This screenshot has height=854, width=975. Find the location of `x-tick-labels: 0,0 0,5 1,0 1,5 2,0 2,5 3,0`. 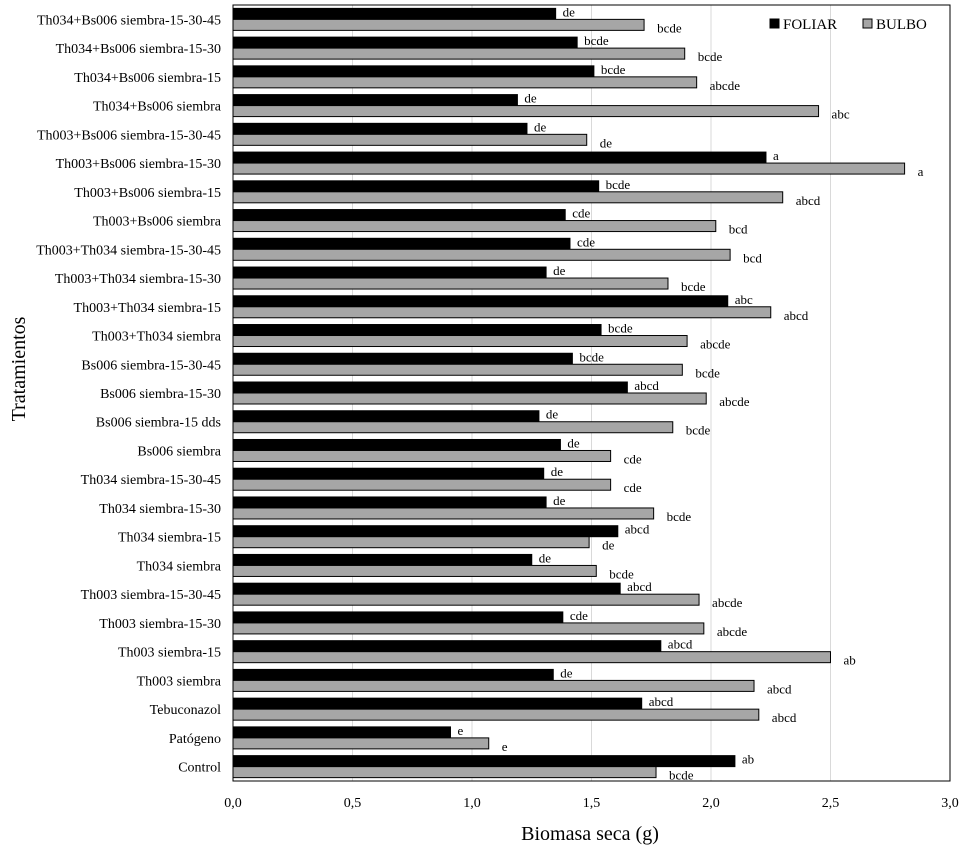

x-tick-labels: 0,0 0,5 1,0 1,5 2,0 2,5 3,0 is located at coordinates (591, 803).